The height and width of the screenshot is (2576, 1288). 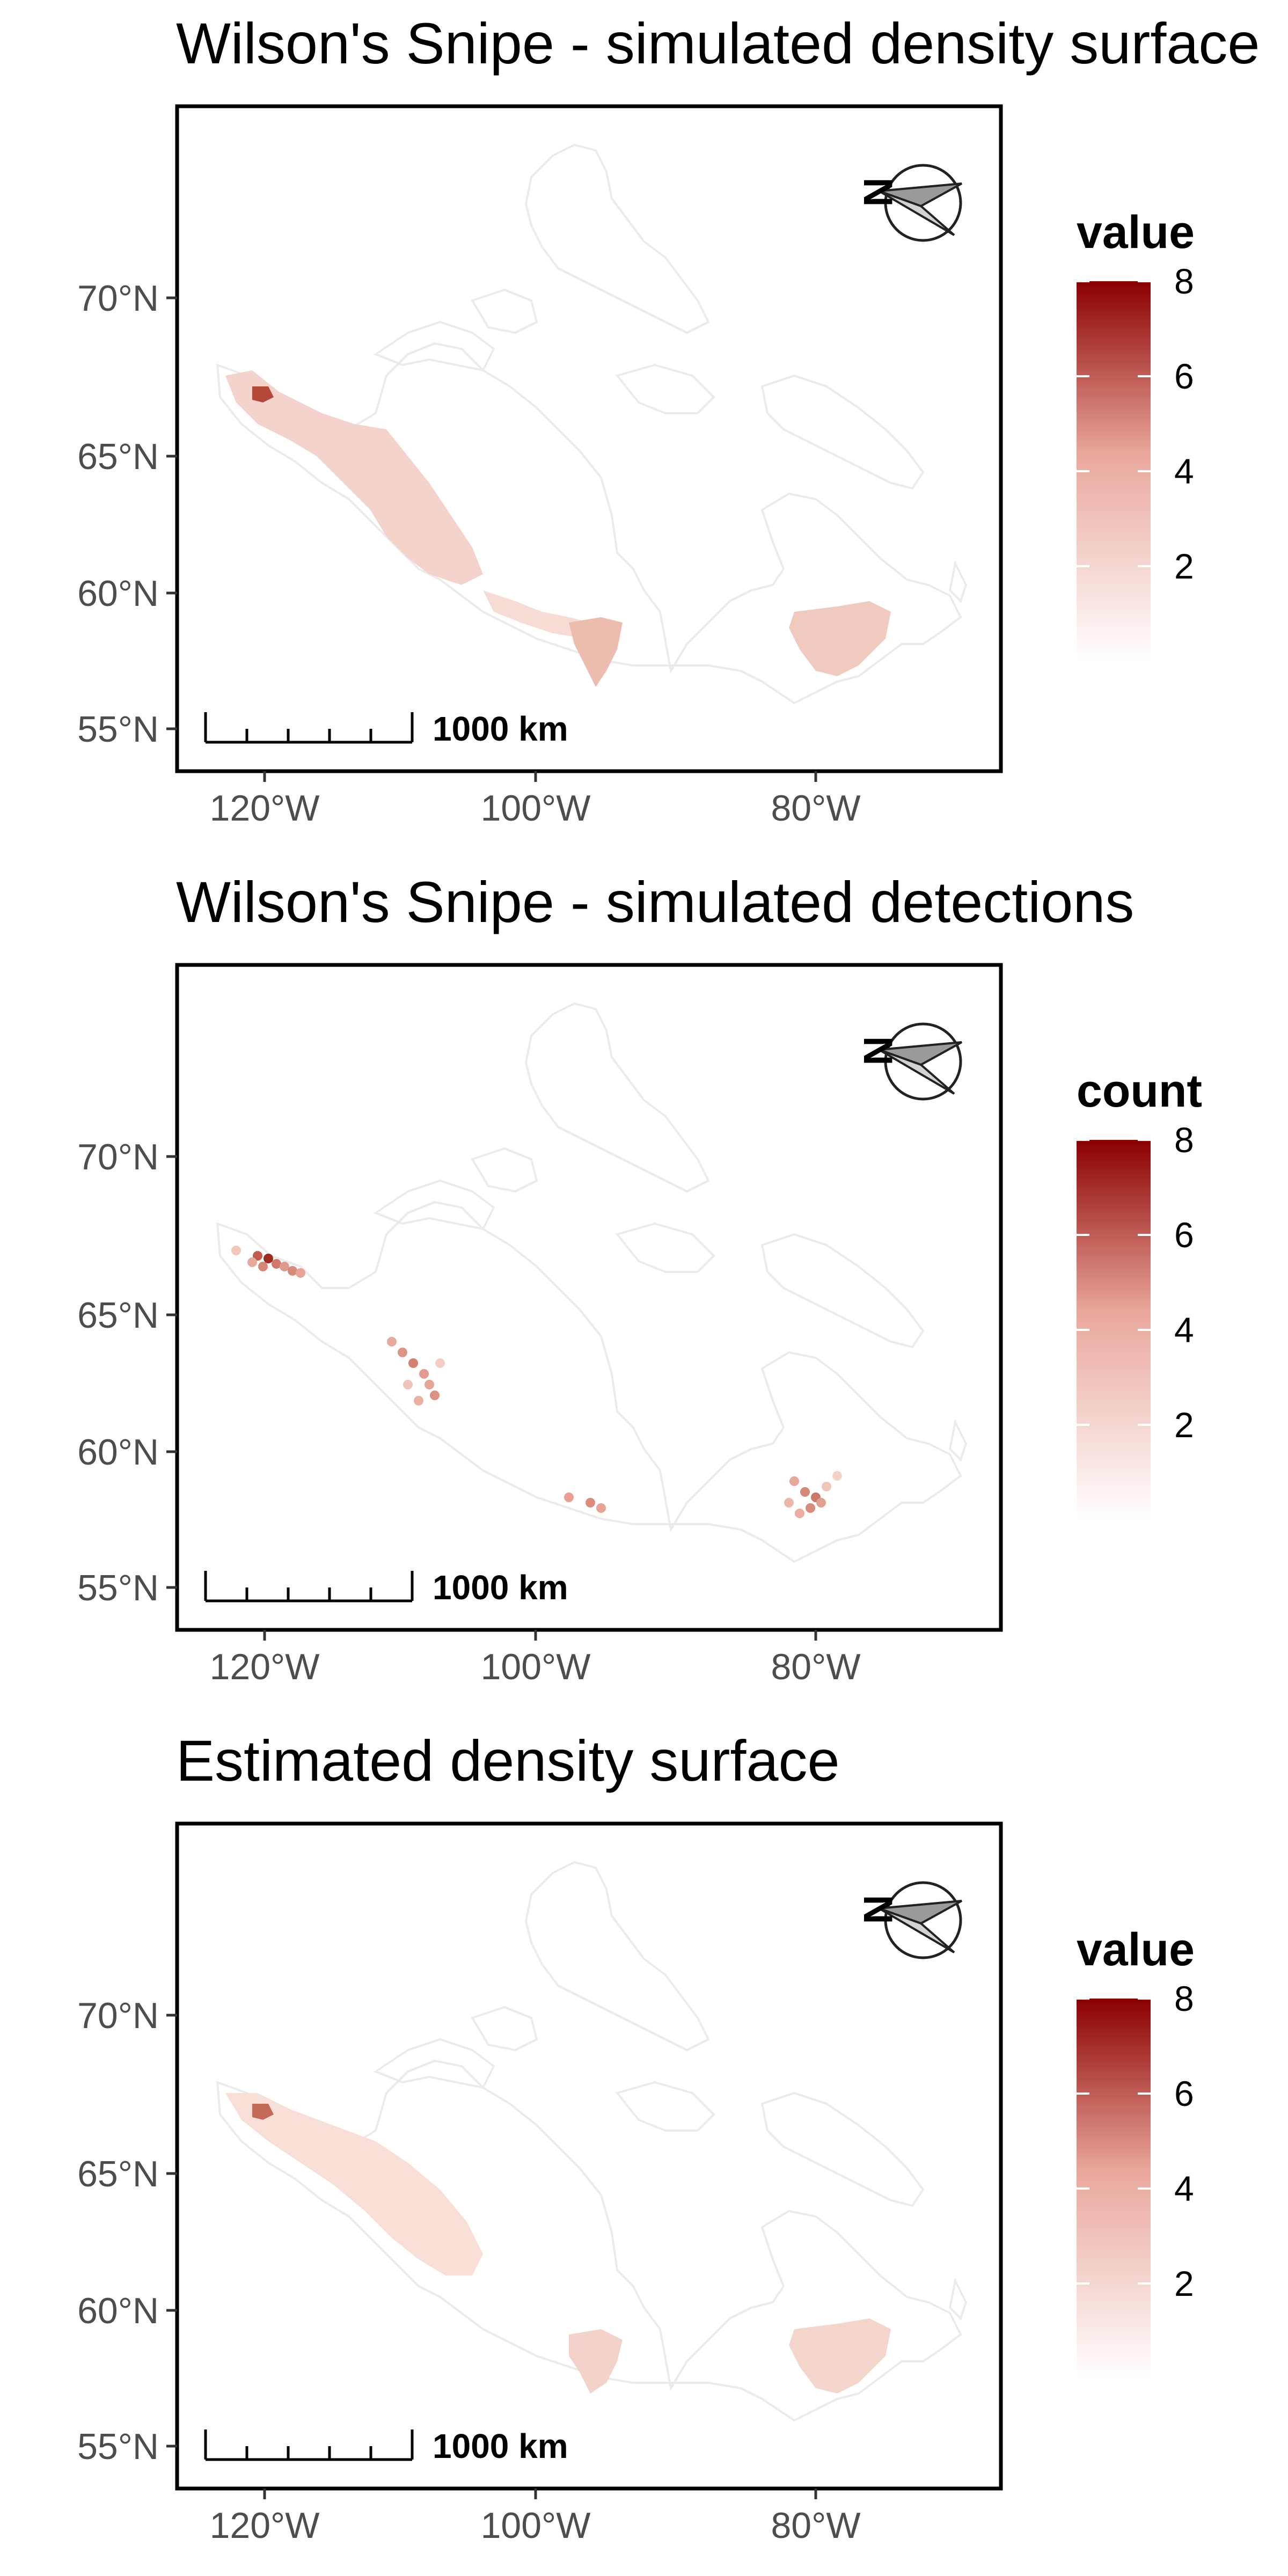 I want to click on scale-bar-label: 1000 km, so click(x=500, y=728).